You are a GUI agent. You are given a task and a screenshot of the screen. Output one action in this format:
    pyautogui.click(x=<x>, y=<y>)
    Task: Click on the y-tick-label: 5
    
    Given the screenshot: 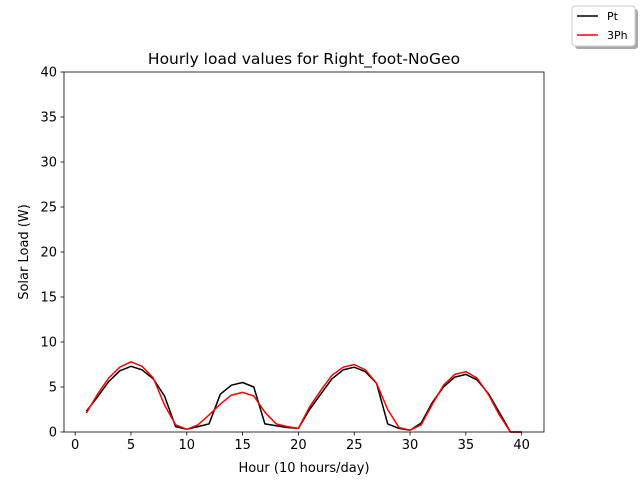 What is the action you would take?
    pyautogui.click(x=53, y=388)
    